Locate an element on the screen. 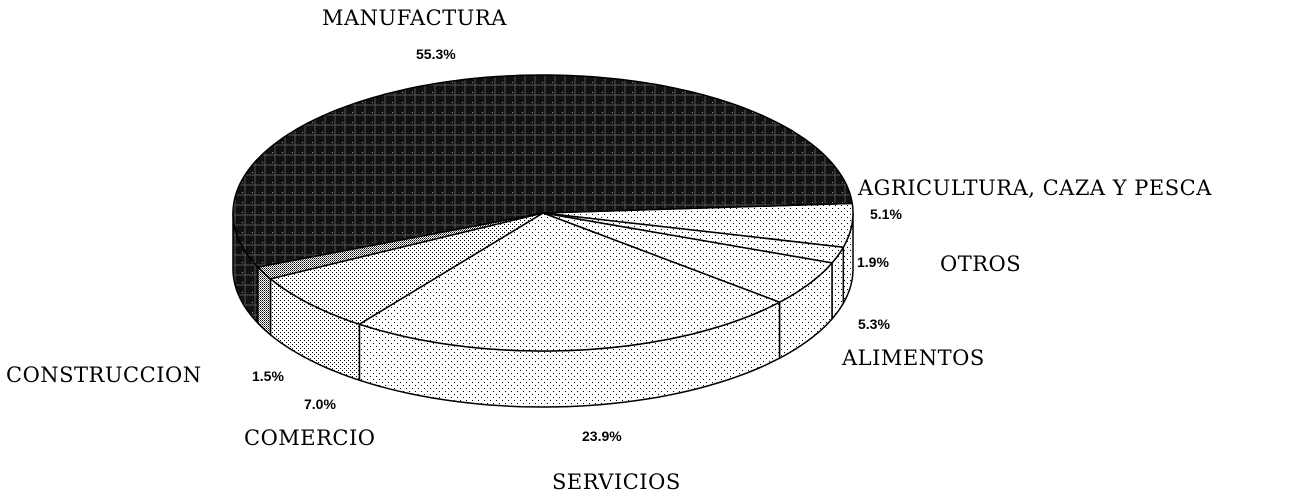 This screenshot has width=1313, height=504. pct-alimentos: 5.3% is located at coordinates (874, 324).